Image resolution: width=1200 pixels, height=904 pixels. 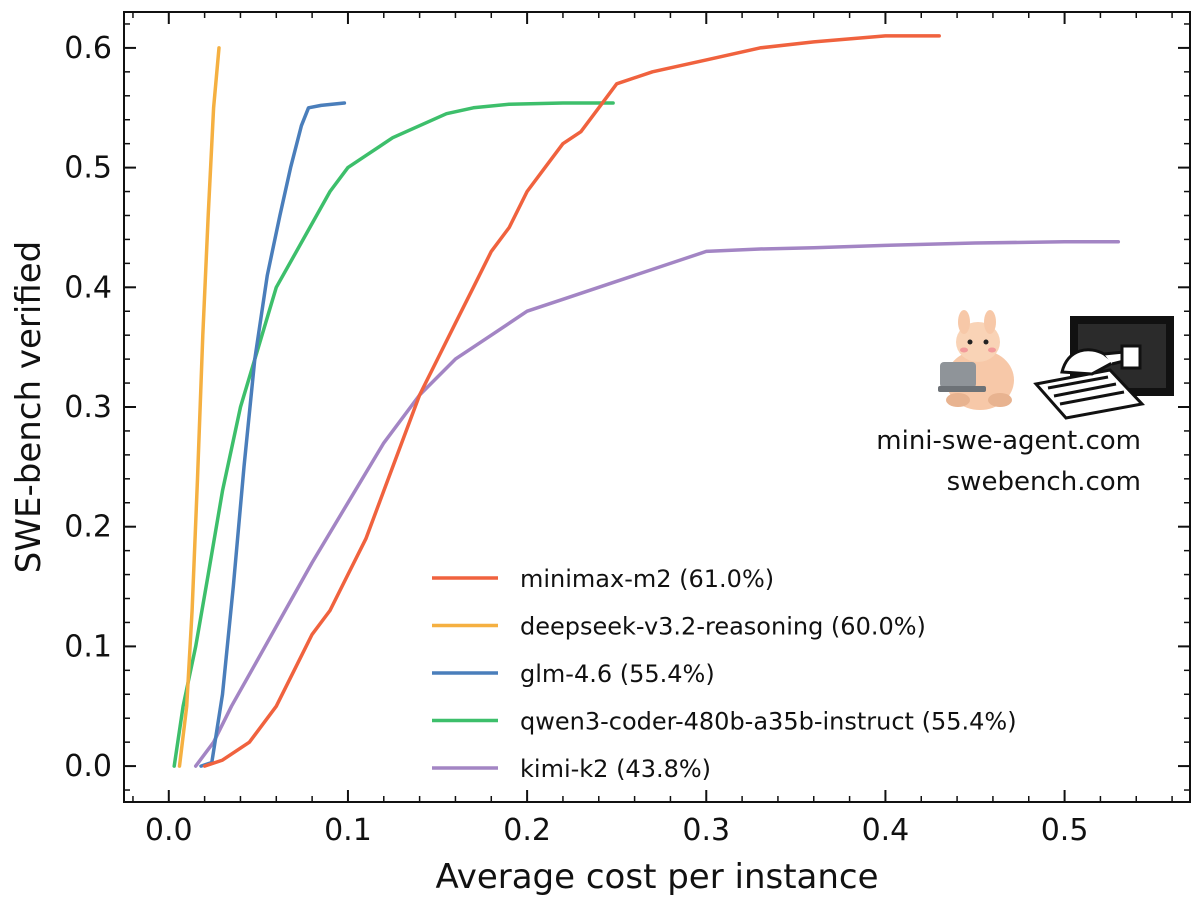 What do you see at coordinates (199, 407) in the screenshot?
I see `series-line-deepseek-v3-2-reasoning` at bounding box center [199, 407].